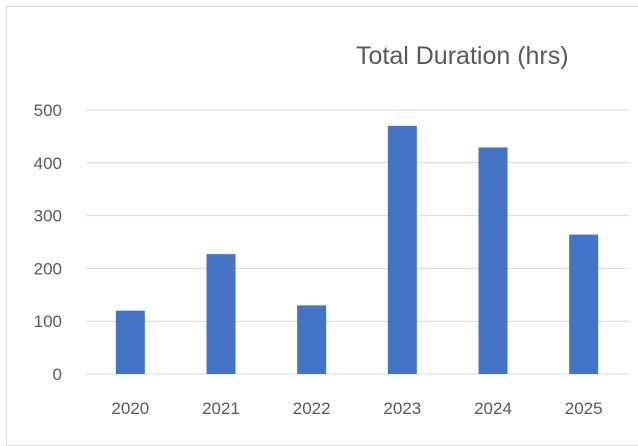 This screenshot has height=446, width=638. What do you see at coordinates (402, 408) in the screenshot?
I see `x-tick-label: 2023` at bounding box center [402, 408].